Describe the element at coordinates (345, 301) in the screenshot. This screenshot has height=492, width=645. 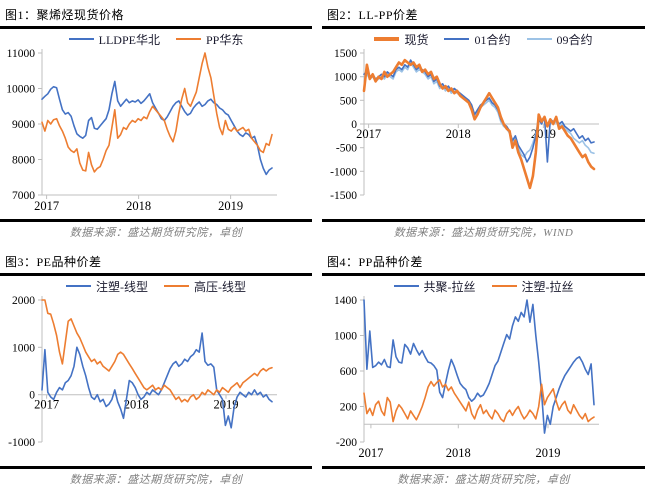
I see `y-tick-label: 1400` at that location.